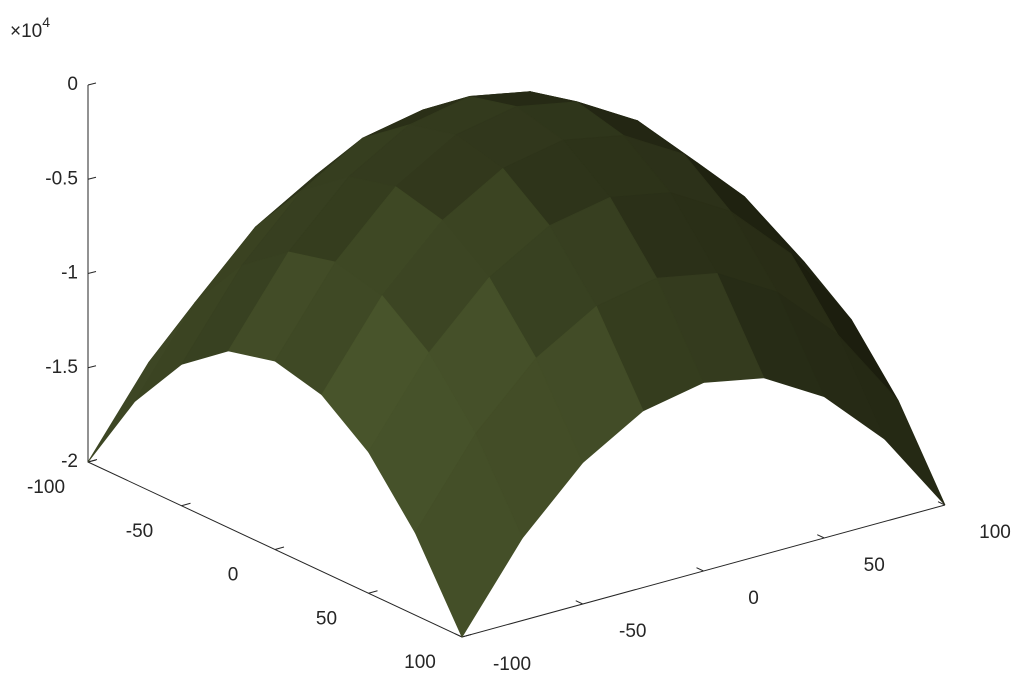  Describe the element at coordinates (995, 532) in the screenshot. I see `x-tick-label: 100` at that location.